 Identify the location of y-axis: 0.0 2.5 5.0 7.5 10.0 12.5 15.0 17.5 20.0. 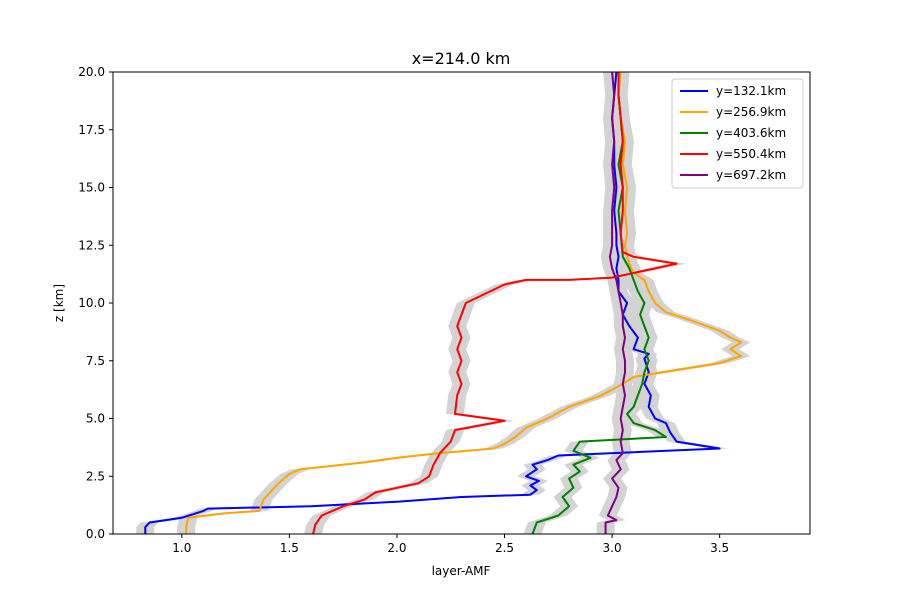
(95, 303).